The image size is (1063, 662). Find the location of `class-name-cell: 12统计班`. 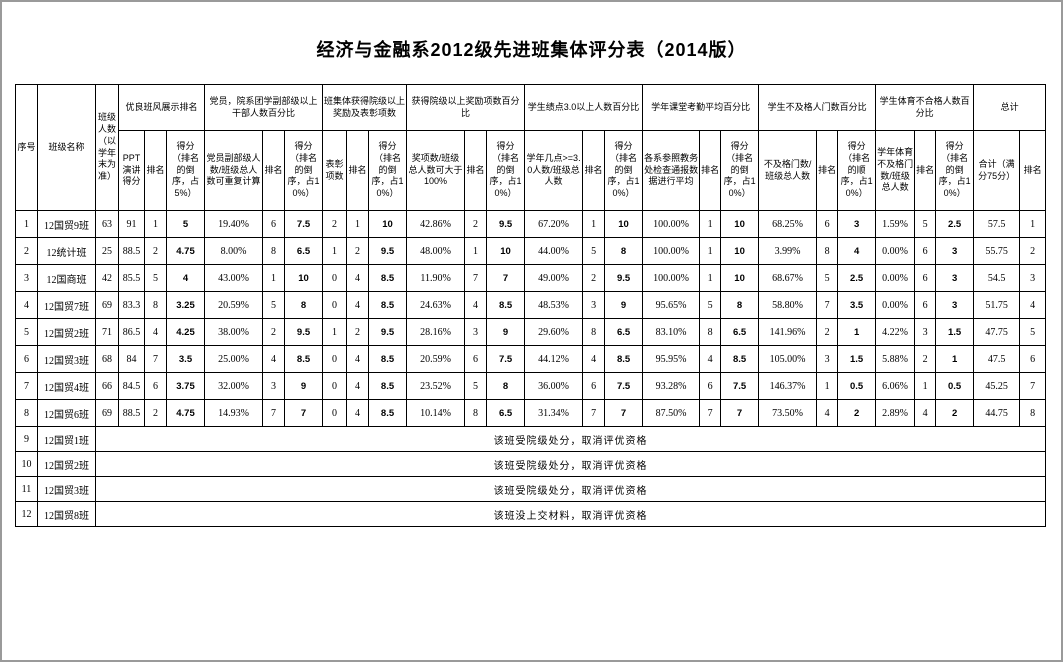

class-name-cell: 12统计班 is located at coordinates (66, 251).